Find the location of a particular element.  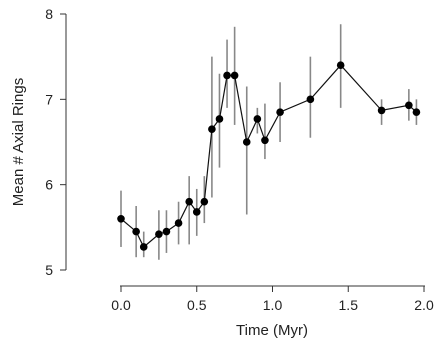

y-ticks: 5 6 7 8 is located at coordinates (55, 142).